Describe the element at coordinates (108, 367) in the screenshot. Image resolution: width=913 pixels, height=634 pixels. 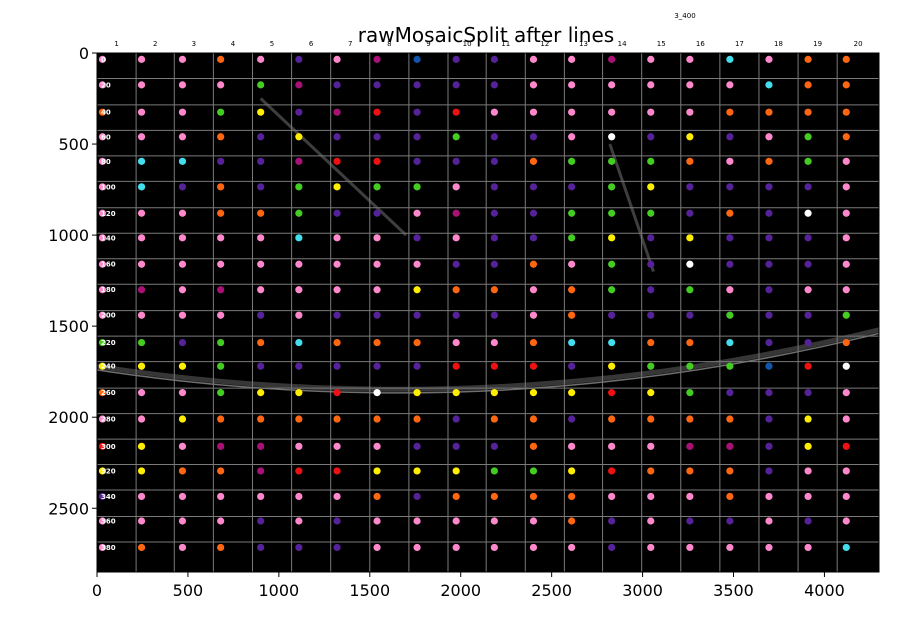
I see `row-label: 240` at that location.